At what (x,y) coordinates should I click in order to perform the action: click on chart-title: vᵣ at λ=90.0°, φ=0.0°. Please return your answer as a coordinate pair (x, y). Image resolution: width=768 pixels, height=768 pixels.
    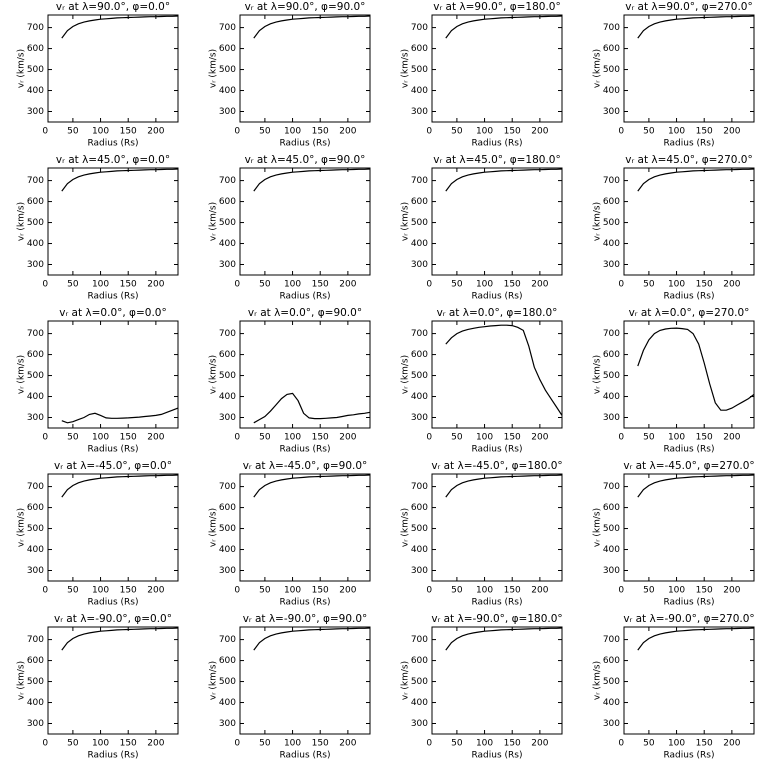
    Looking at the image, I should click on (113, 7).